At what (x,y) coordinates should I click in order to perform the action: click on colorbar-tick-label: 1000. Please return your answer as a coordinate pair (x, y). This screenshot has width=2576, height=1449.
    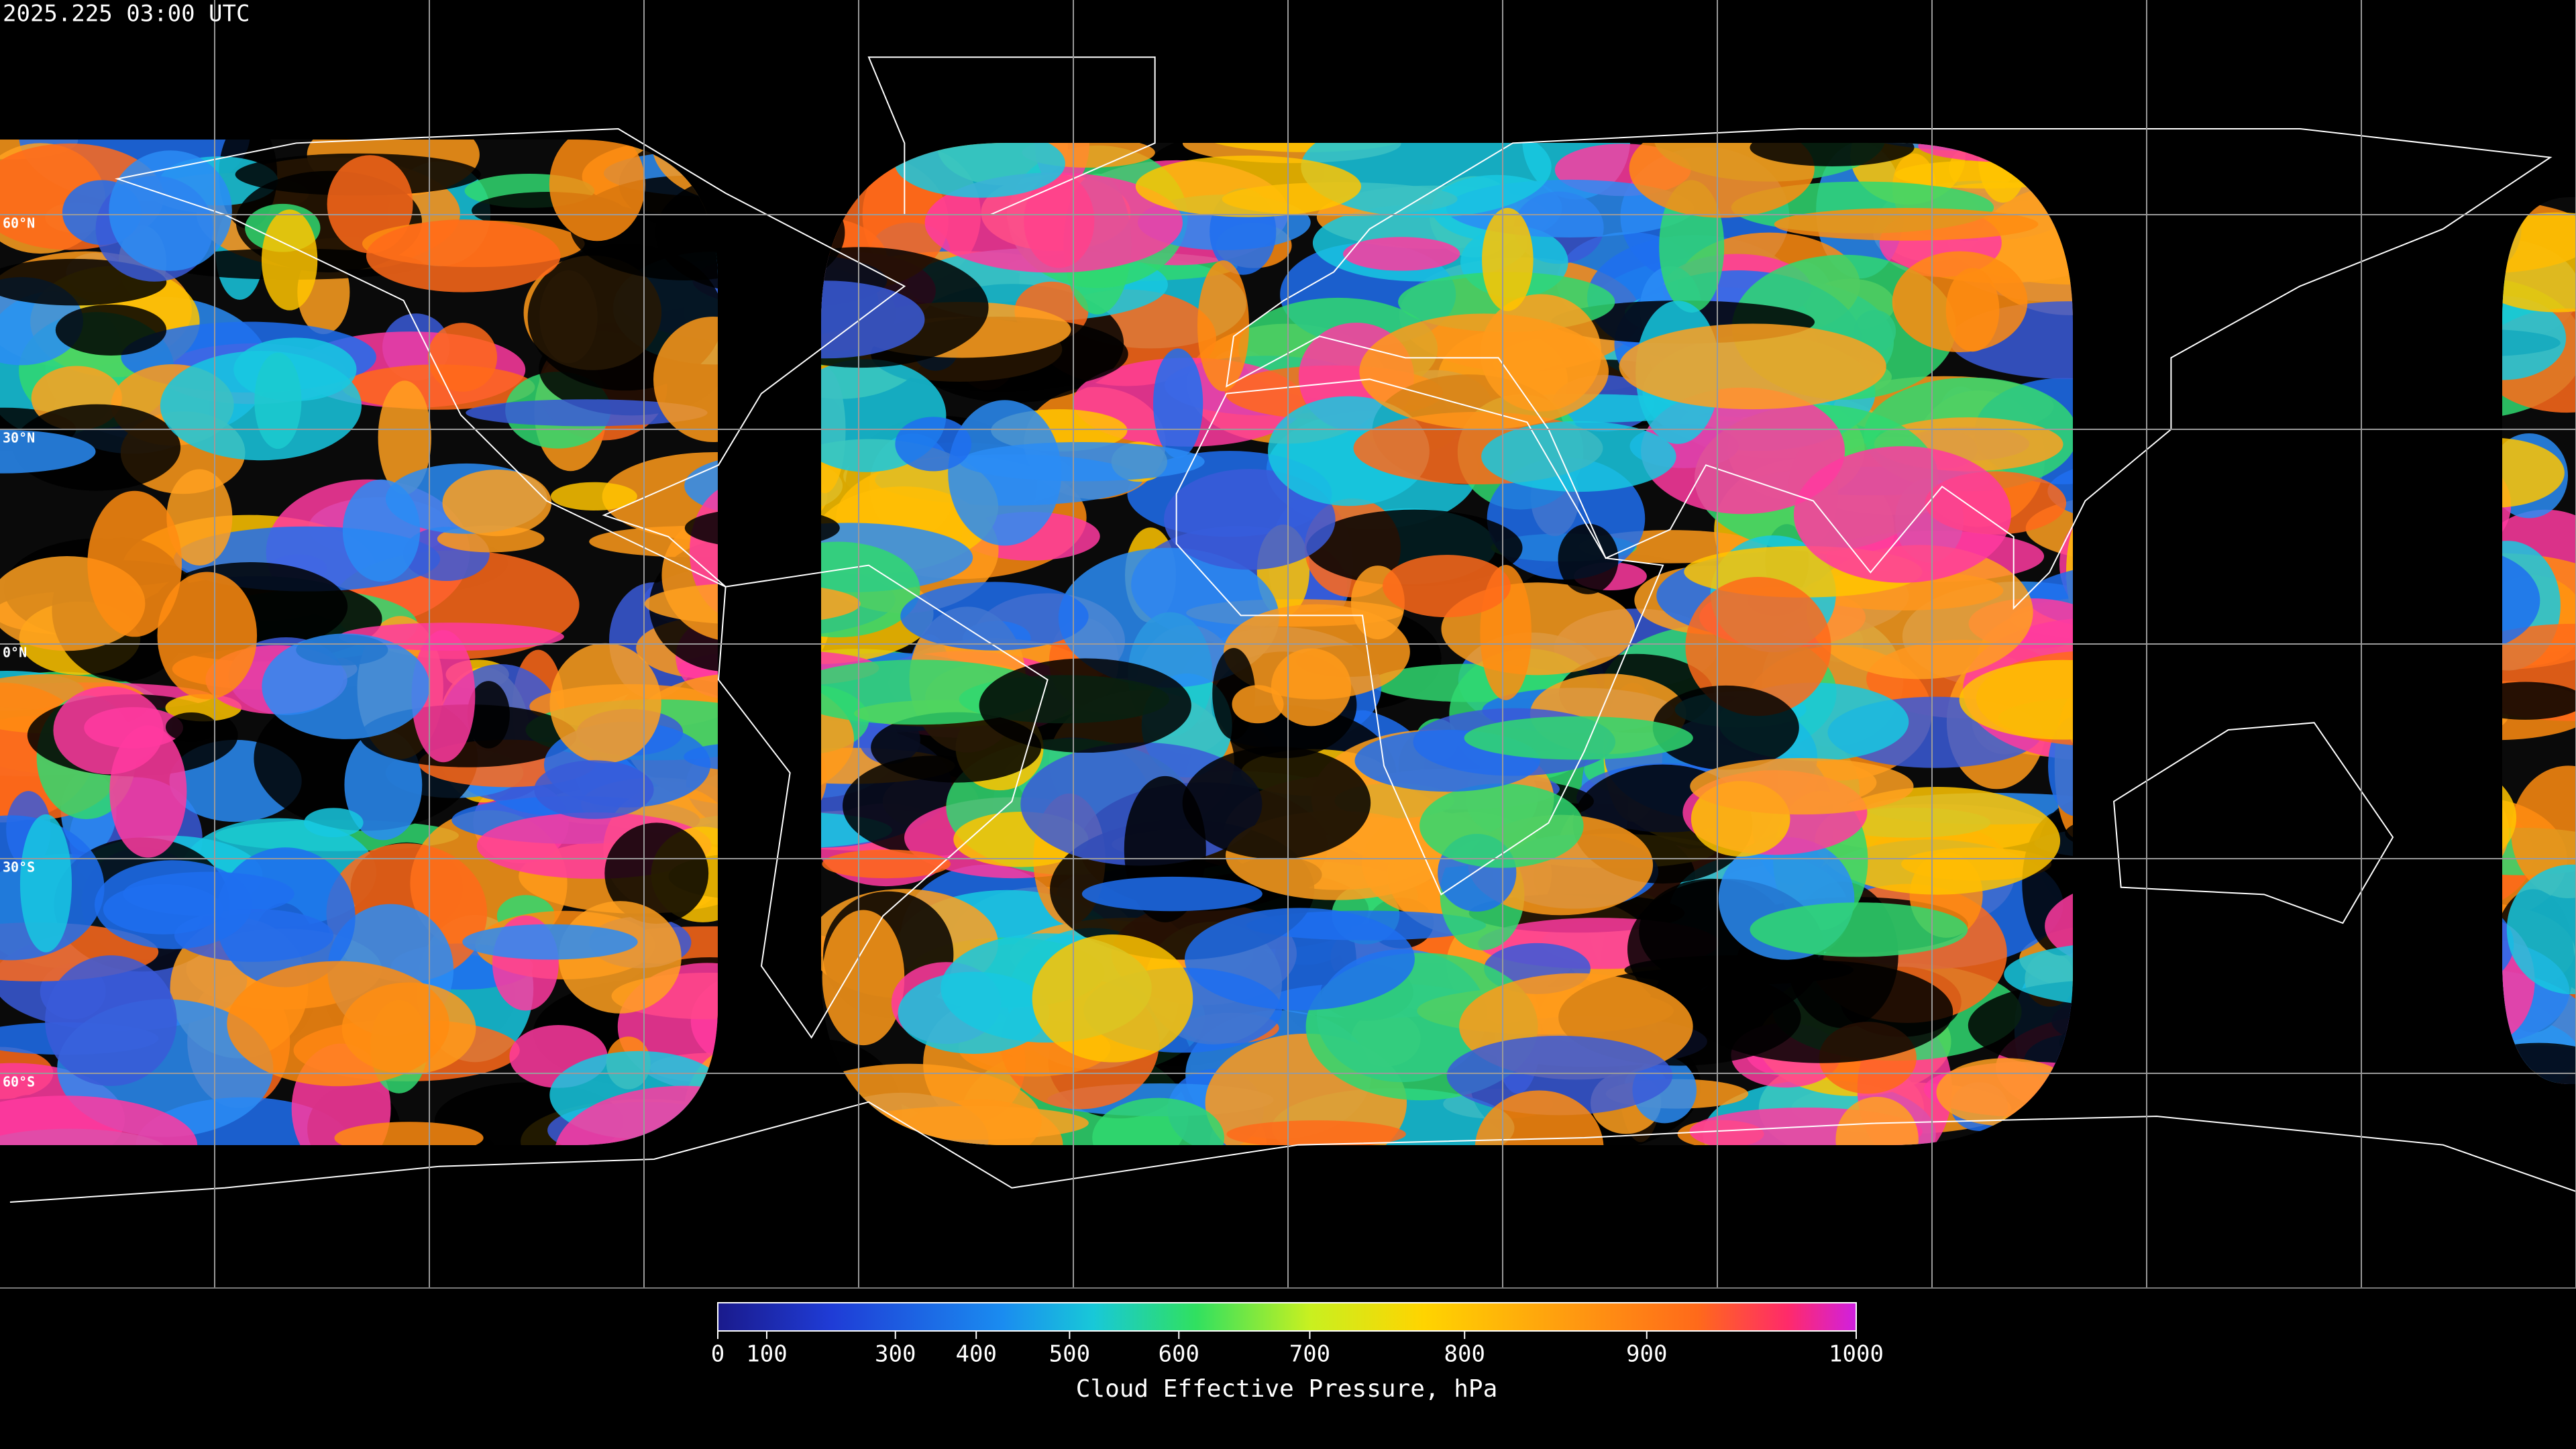
    Looking at the image, I should click on (1856, 1354).